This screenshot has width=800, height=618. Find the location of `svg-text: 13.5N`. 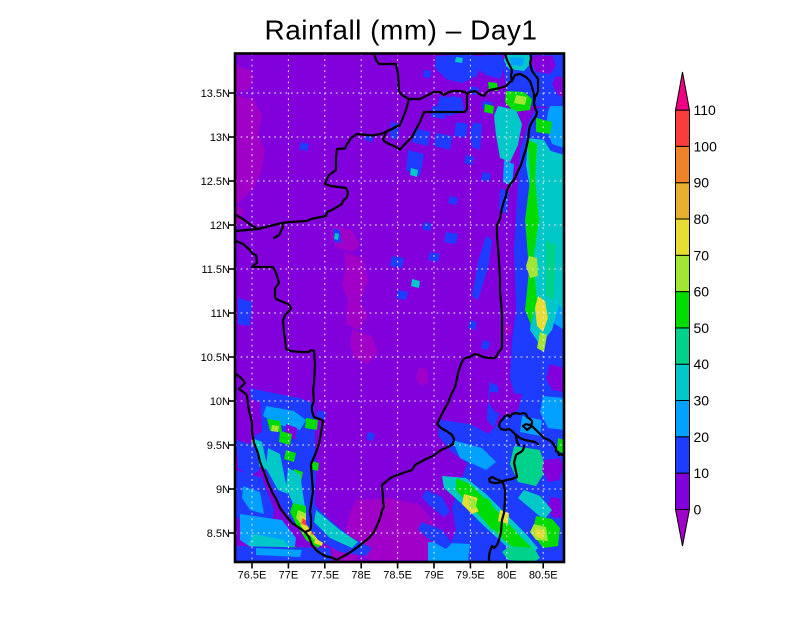

svg-text: 13.5N is located at coordinates (215, 94).